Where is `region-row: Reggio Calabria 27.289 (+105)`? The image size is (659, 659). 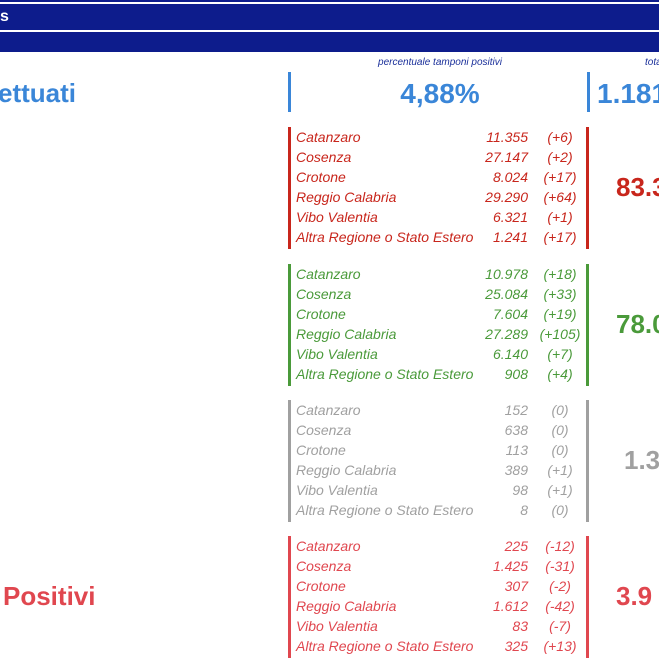
region-row: Reggio Calabria 27.289 (+105) is located at coordinates (329, 334).